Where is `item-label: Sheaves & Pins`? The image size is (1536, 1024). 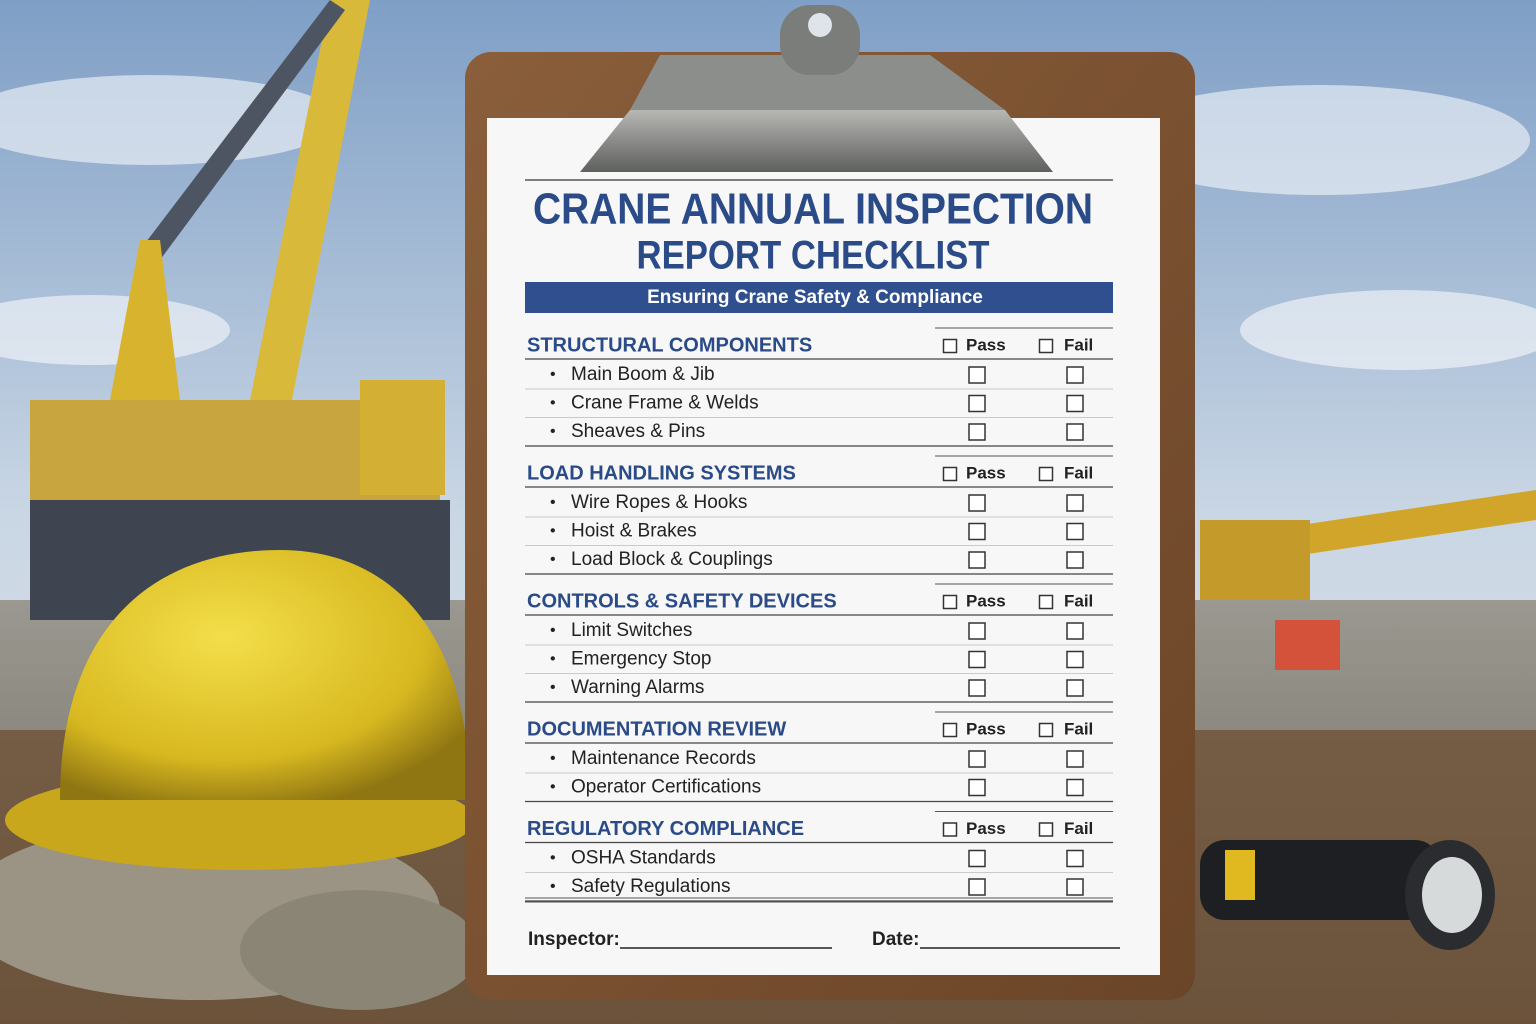 item-label: Sheaves & Pins is located at coordinates (638, 431).